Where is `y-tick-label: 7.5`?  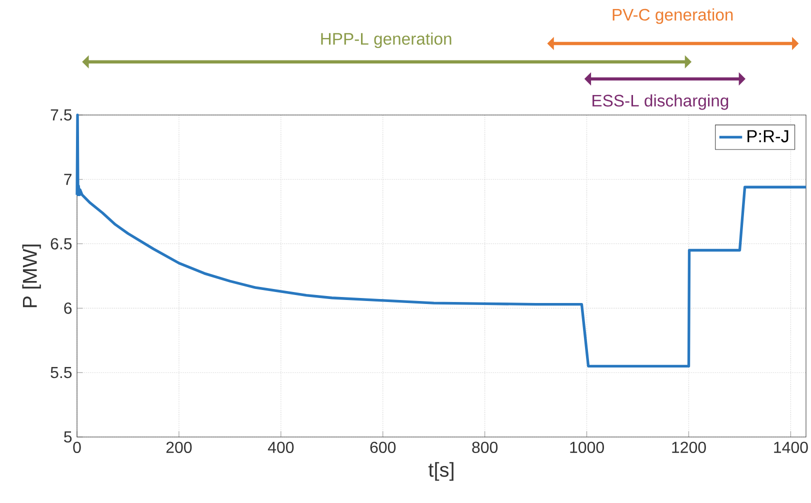 y-tick-label: 7.5 is located at coordinates (61, 115).